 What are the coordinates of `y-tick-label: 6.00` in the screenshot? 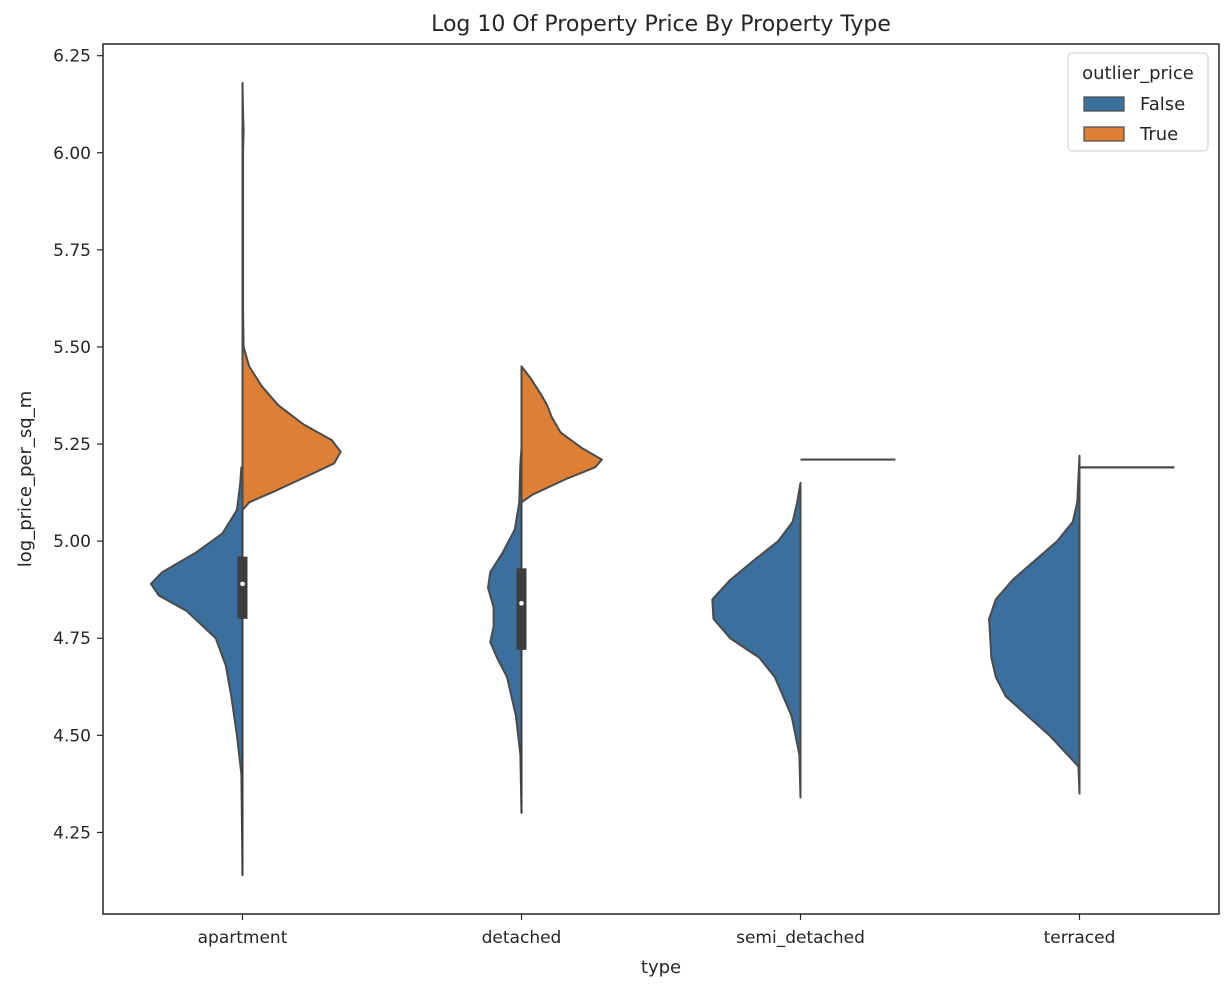 It's located at (72, 154).